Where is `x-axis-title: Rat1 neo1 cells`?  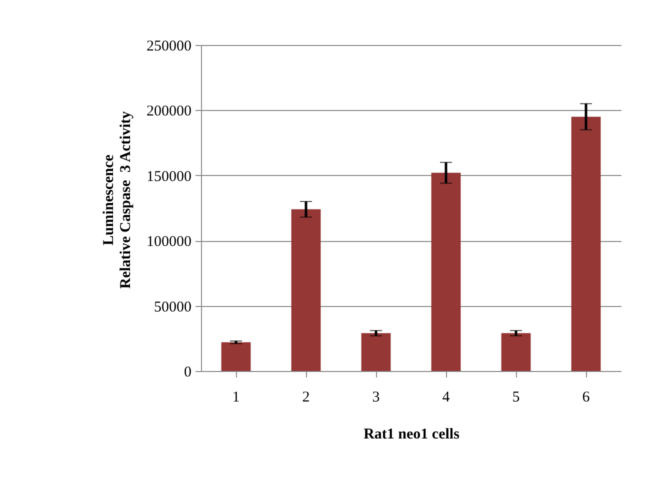 x-axis-title: Rat1 neo1 cells is located at coordinates (412, 434).